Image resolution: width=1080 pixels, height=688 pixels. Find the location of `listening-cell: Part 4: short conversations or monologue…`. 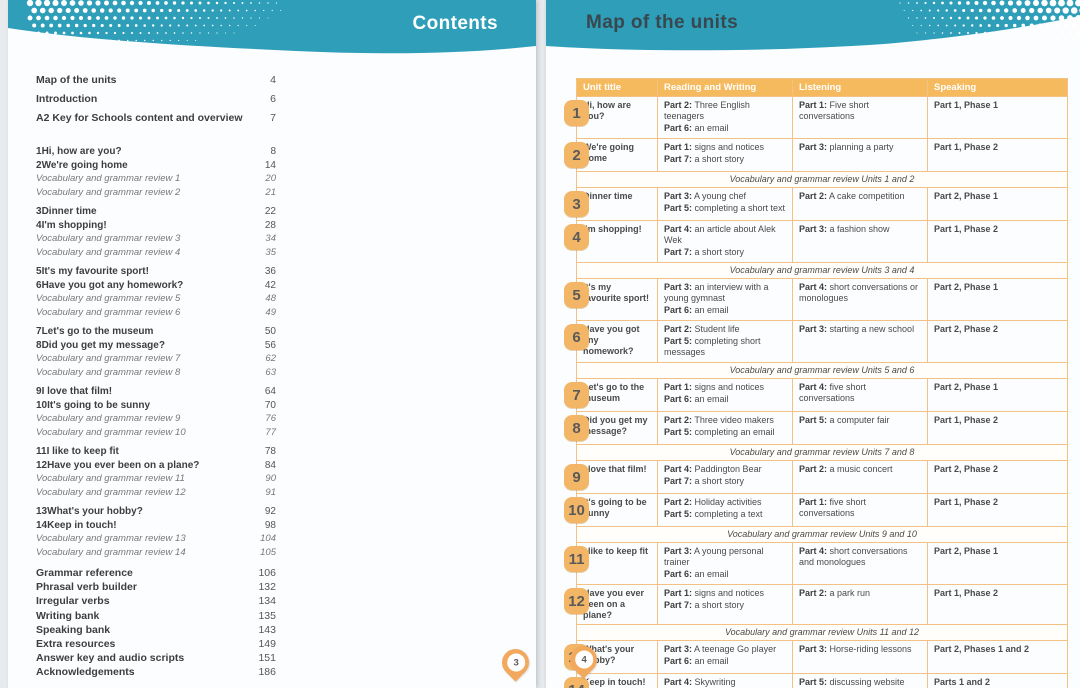

listening-cell: Part 4: short conversations or monologue… is located at coordinates (860, 299).